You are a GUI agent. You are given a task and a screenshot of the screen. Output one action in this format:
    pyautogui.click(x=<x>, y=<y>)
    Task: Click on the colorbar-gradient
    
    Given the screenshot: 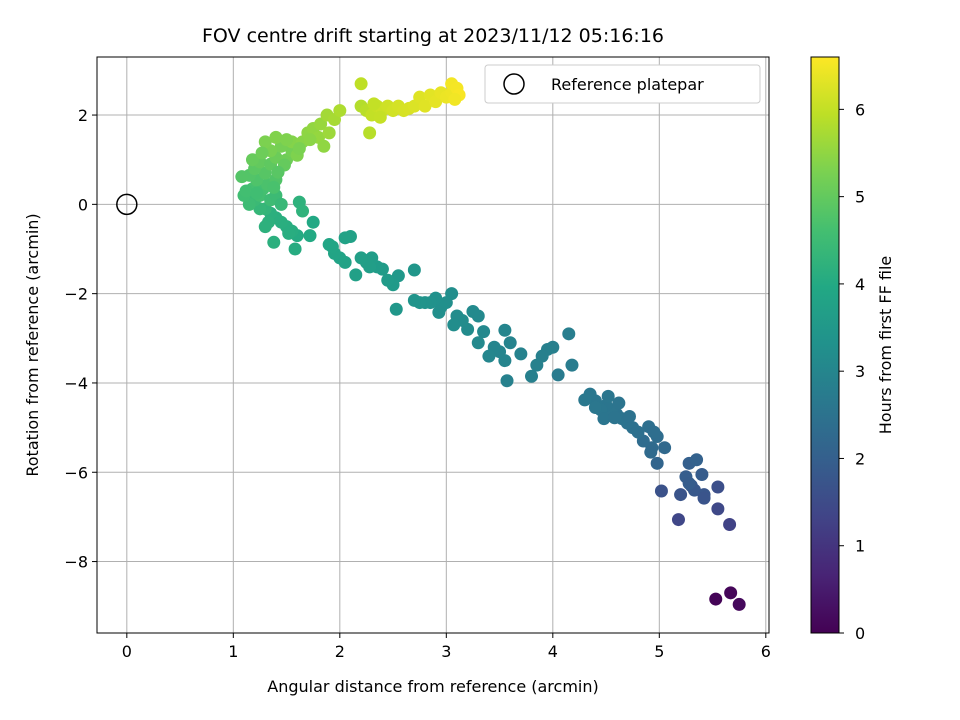 What is the action you would take?
    pyautogui.click(x=825, y=345)
    